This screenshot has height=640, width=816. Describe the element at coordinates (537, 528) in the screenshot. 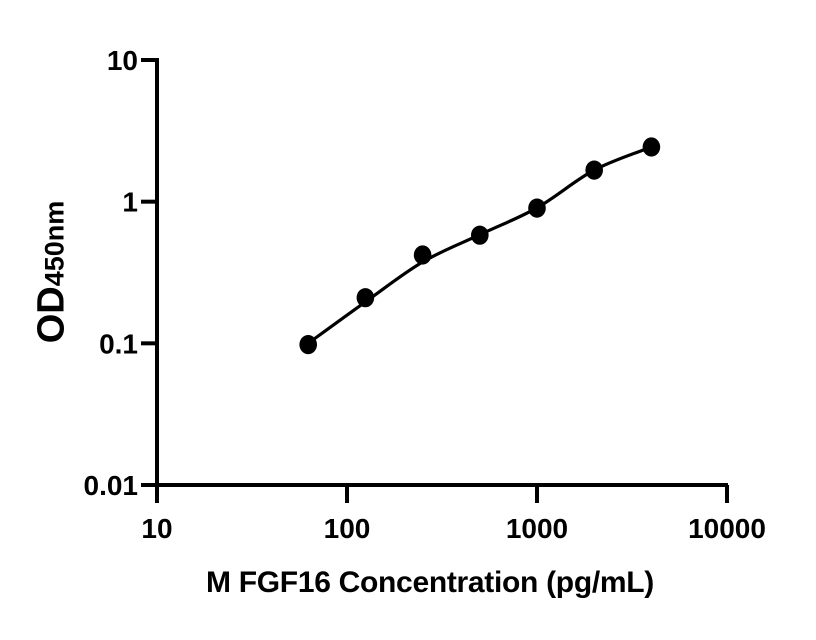

I see `x-tick-label: 1000` at that location.